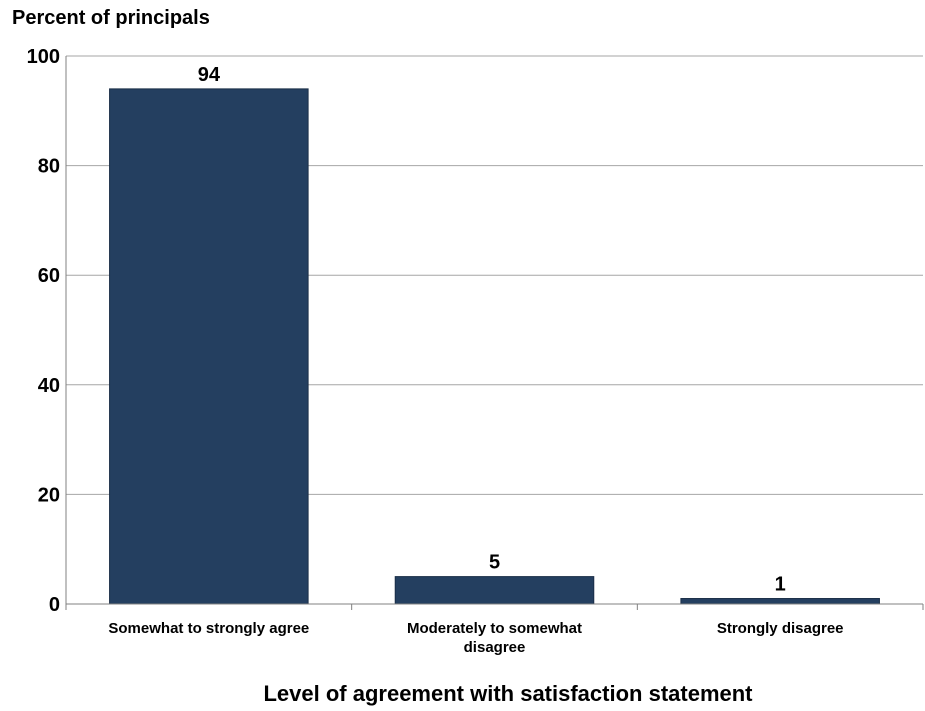 The image size is (925, 711). I want to click on y-tick-label: 40, so click(49, 386).